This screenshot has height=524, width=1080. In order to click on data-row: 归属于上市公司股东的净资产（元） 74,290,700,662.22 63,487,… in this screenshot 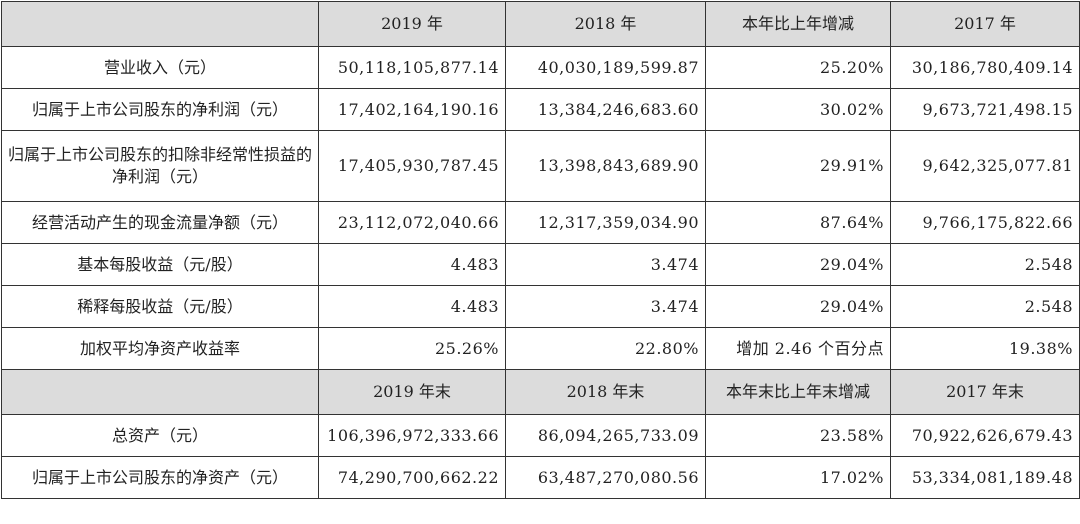, I will do `click(540, 477)`.